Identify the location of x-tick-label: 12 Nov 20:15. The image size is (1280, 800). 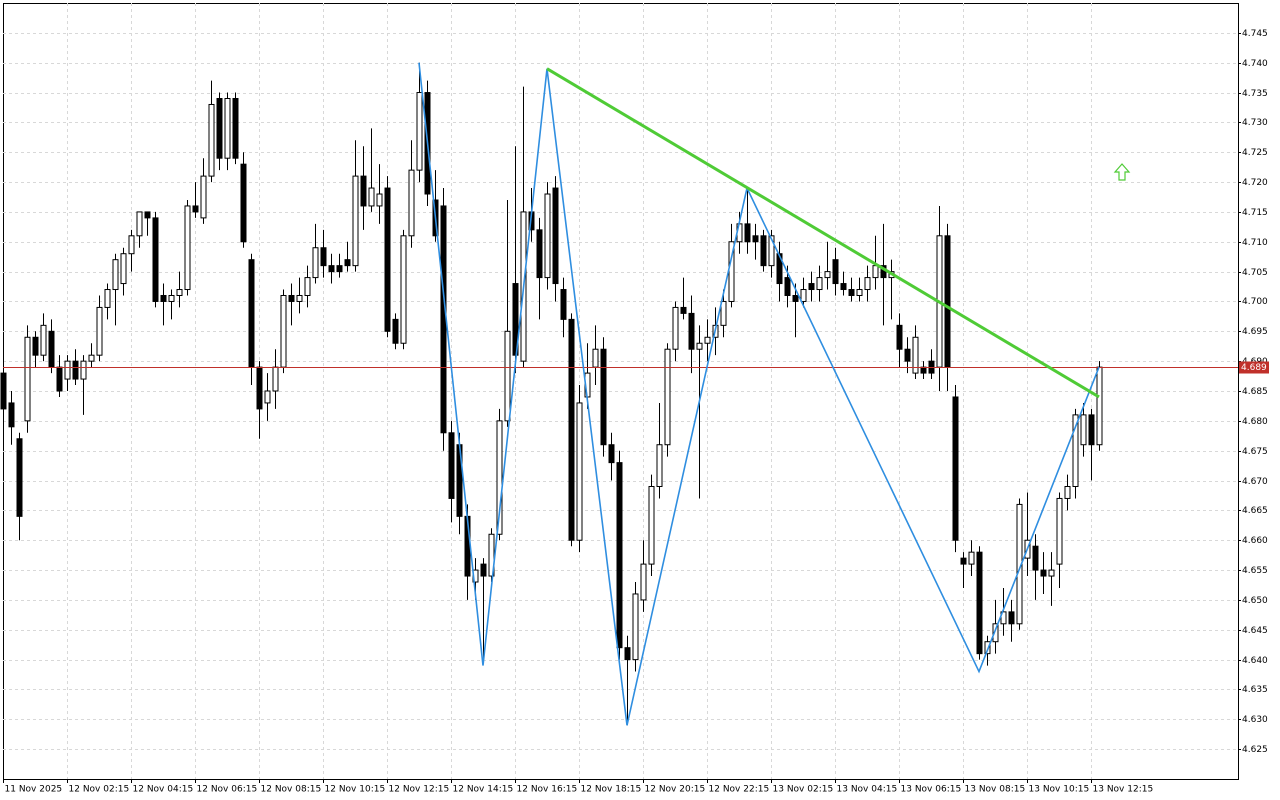
(675, 790).